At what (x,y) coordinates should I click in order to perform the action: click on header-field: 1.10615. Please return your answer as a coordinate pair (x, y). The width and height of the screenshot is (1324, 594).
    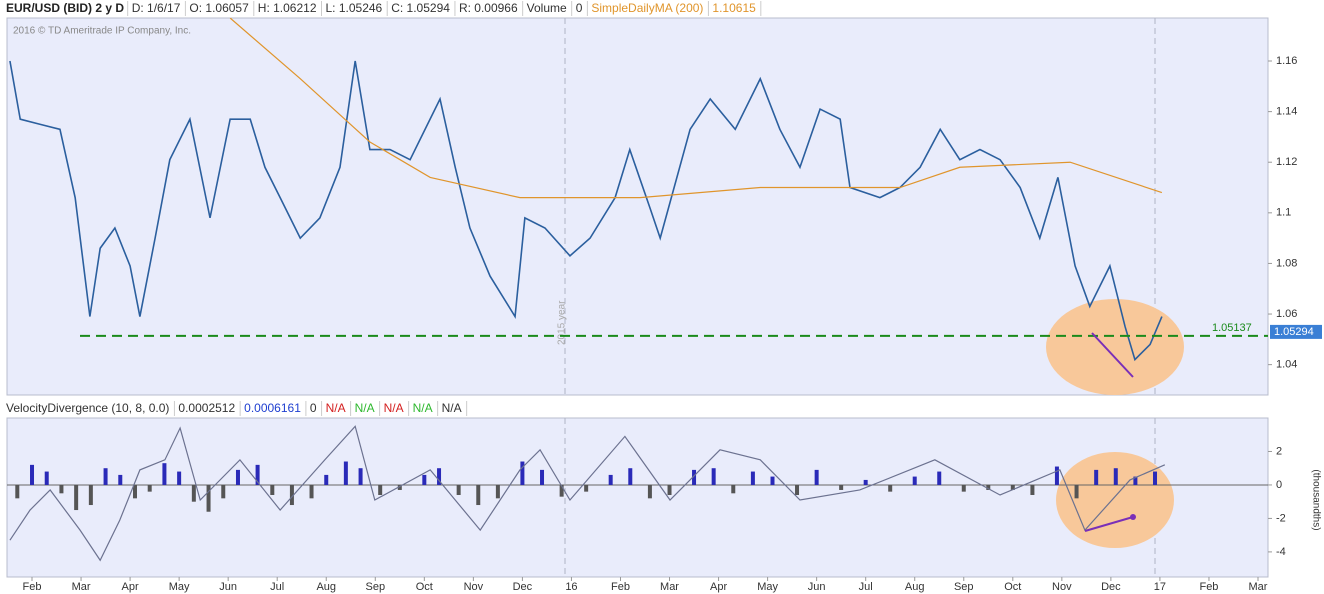
    Looking at the image, I should click on (734, 8).